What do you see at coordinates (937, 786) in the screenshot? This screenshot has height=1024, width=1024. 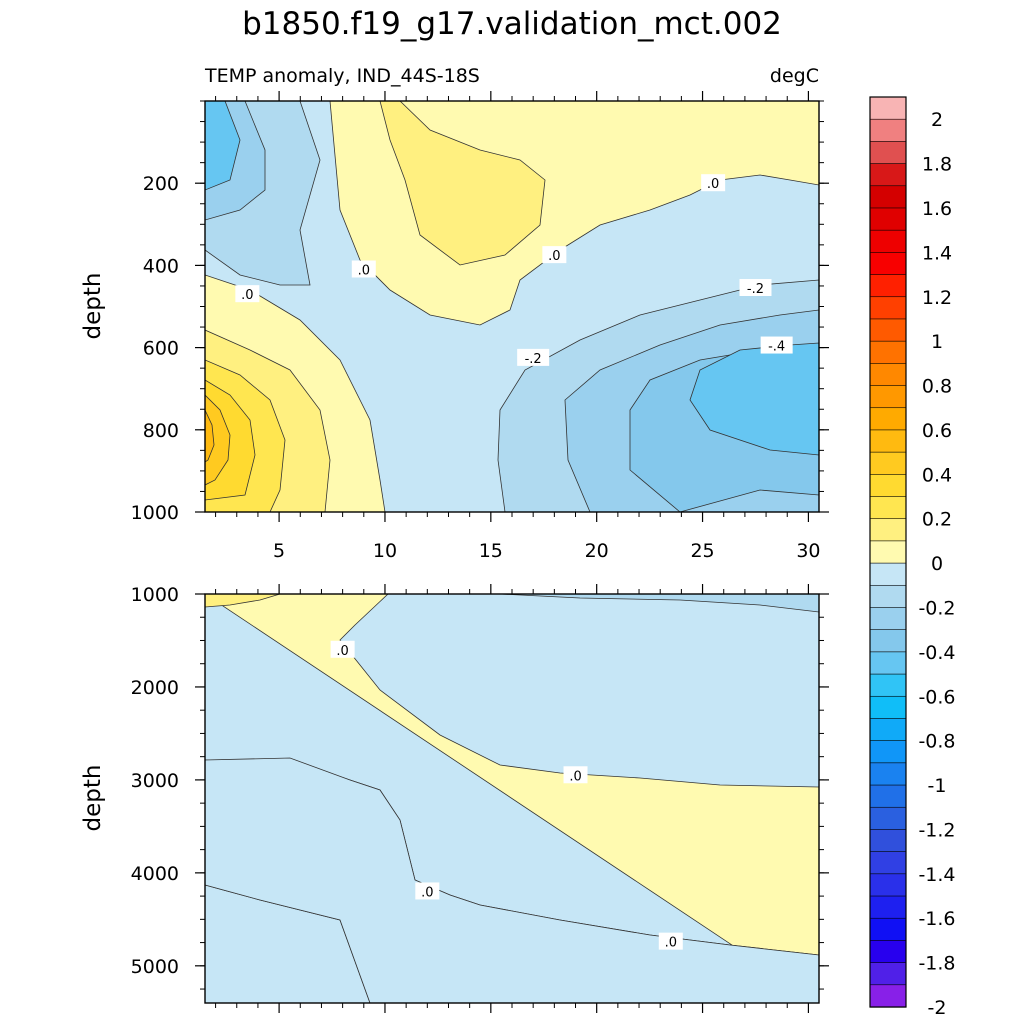 I see `colorbar-label: -1` at bounding box center [937, 786].